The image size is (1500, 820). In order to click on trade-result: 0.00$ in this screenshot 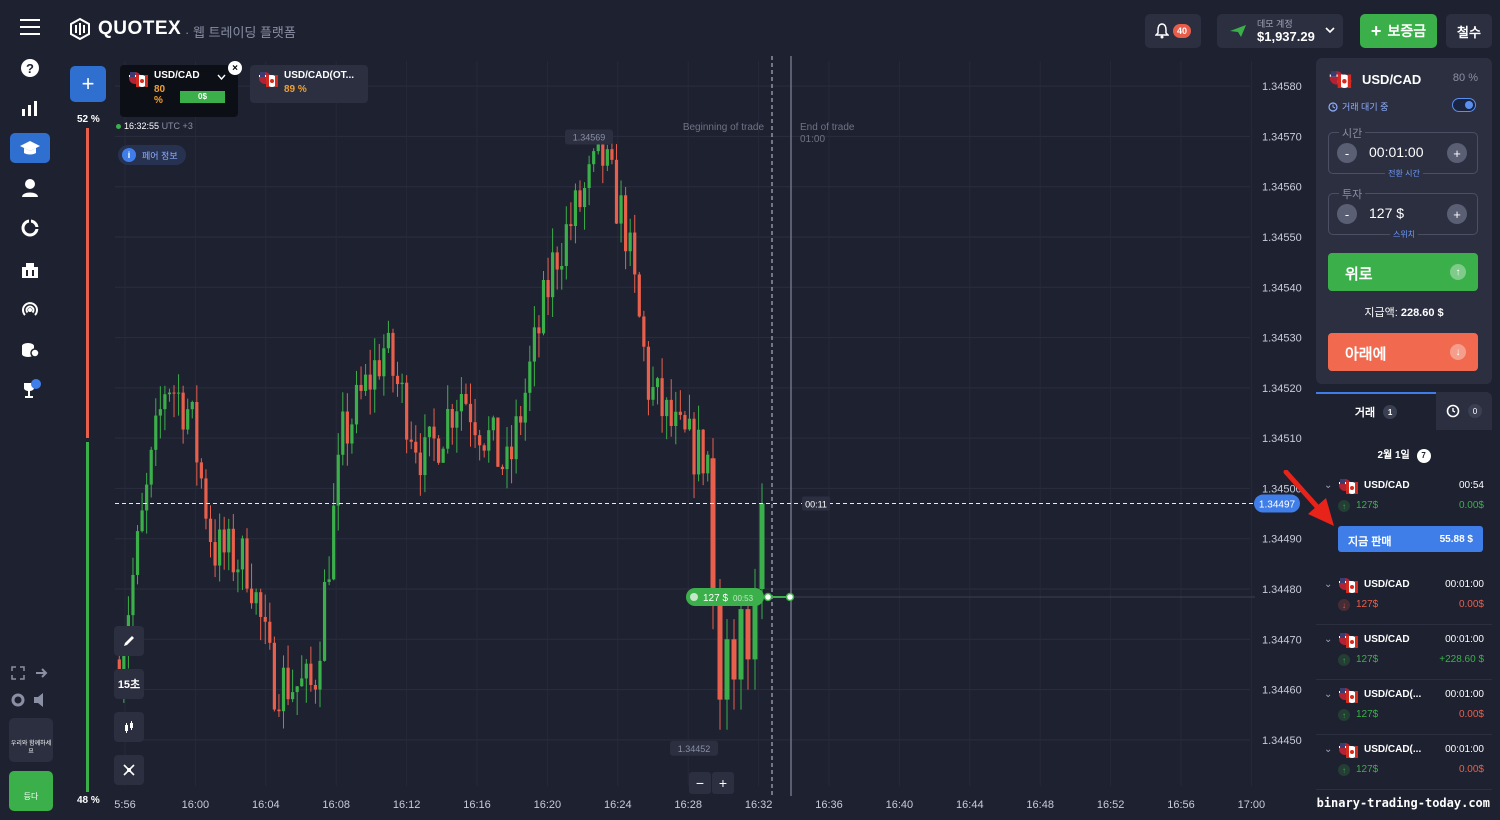, I will do `click(1471, 604)`.